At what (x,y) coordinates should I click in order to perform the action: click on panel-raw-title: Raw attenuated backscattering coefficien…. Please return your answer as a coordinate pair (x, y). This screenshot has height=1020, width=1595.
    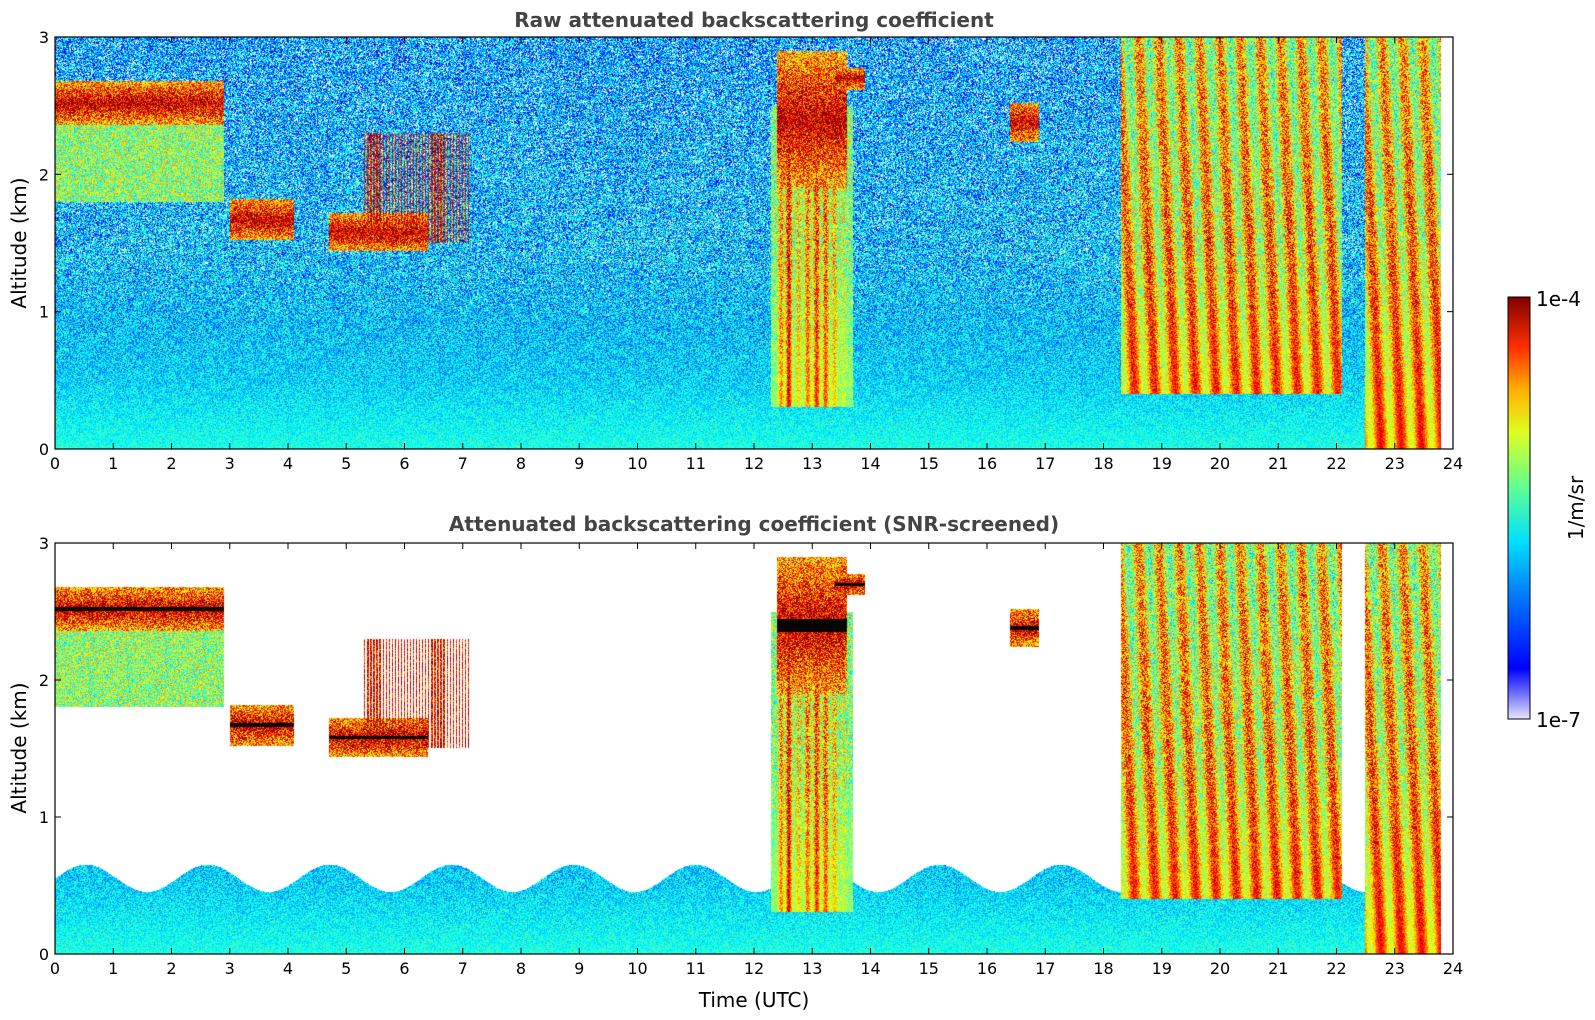
    Looking at the image, I should click on (754, 20).